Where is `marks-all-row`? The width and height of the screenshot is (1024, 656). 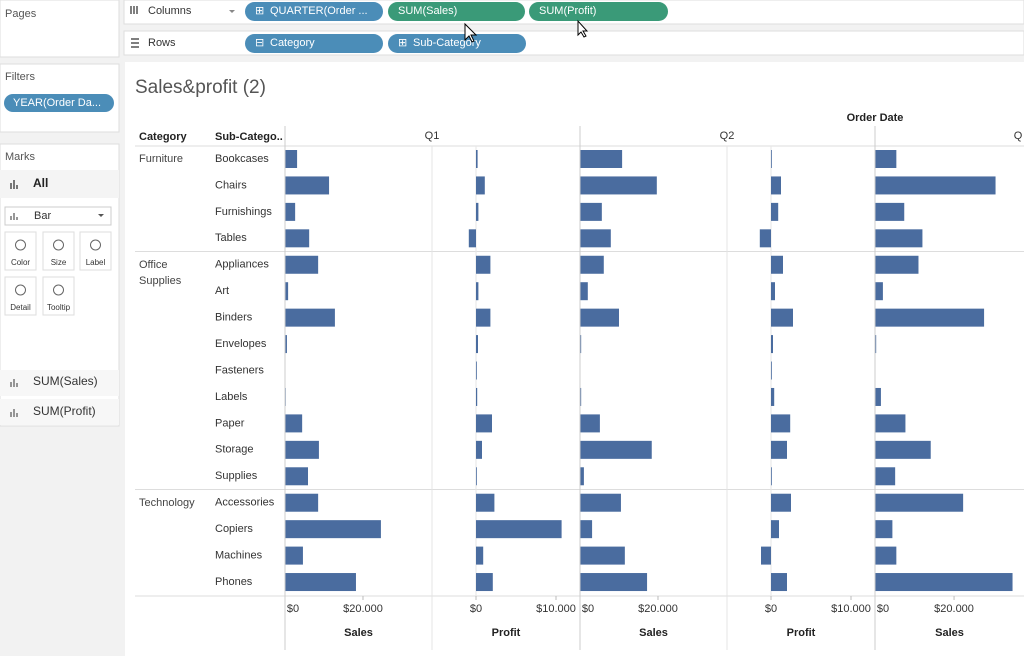
marks-all-row is located at coordinates (59, 184).